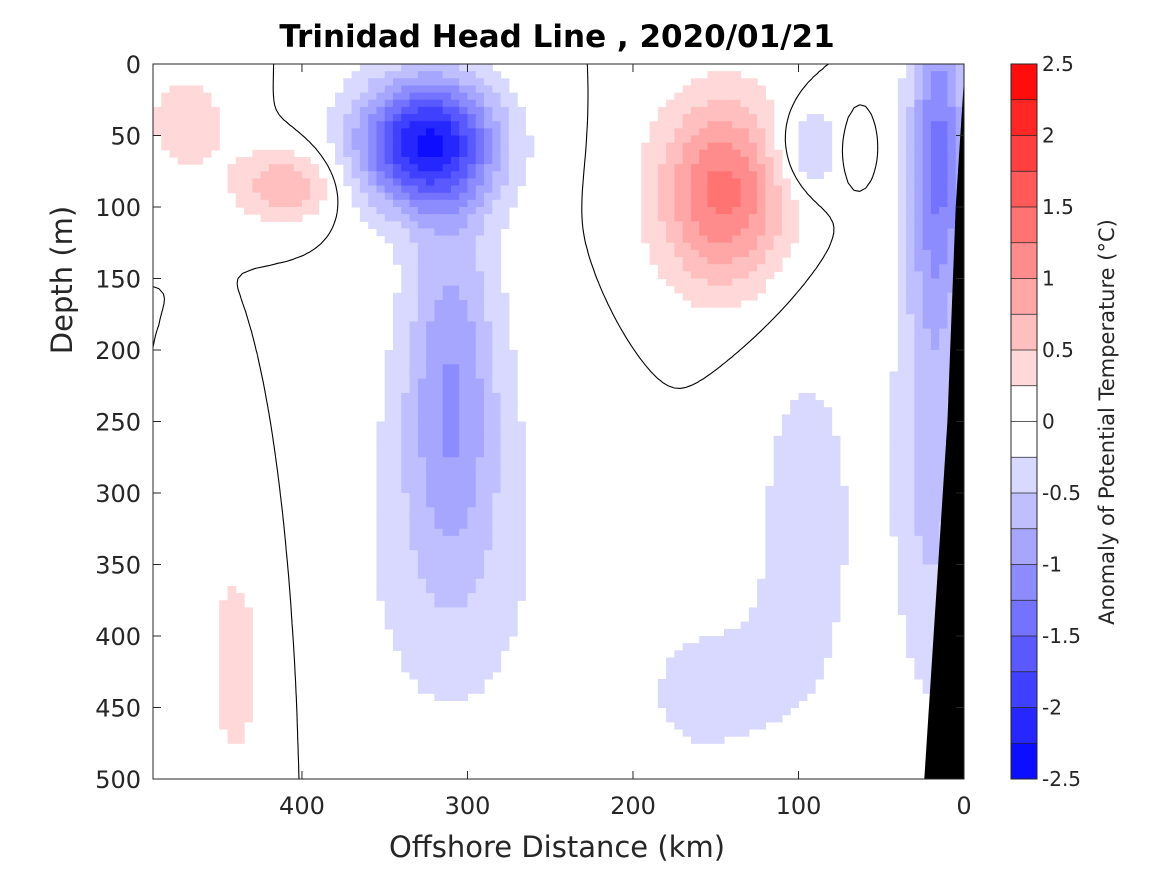 The image size is (1167, 875). I want to click on colorbar-tick-label: 2, so click(1048, 136).